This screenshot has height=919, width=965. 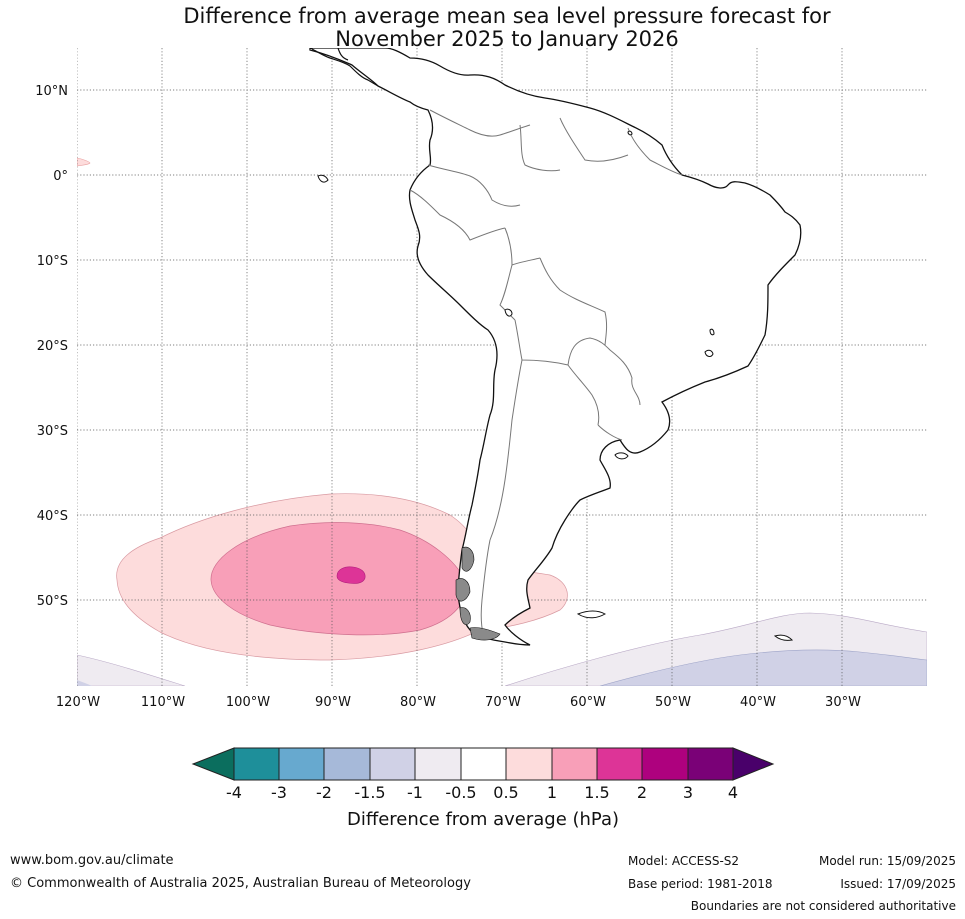 What do you see at coordinates (369, 792) in the screenshot?
I see `colorbar-tick-label: -1.5` at bounding box center [369, 792].